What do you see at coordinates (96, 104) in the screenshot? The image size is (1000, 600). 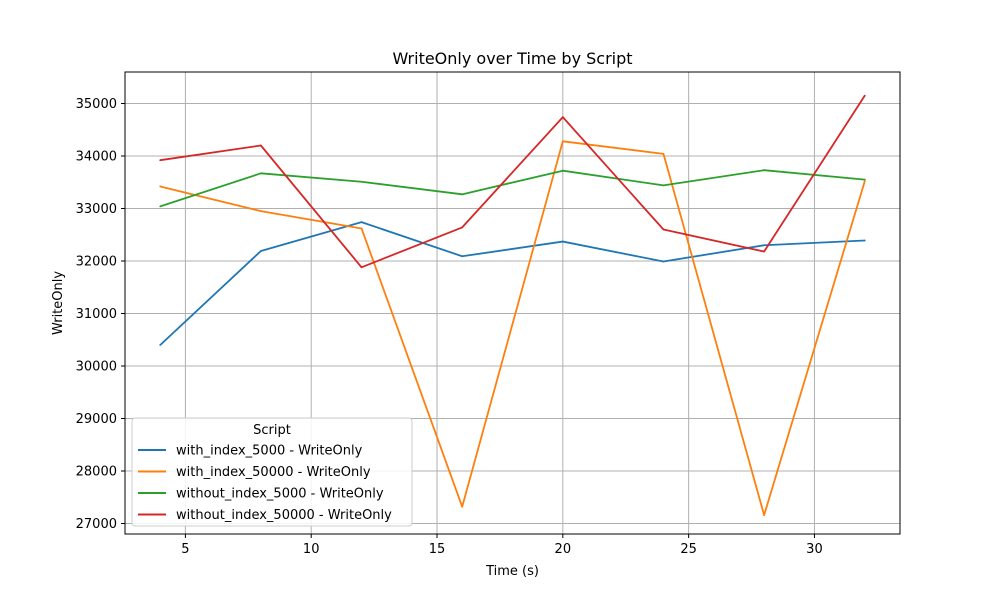 I see `y-tick-label: 35000` at bounding box center [96, 104].